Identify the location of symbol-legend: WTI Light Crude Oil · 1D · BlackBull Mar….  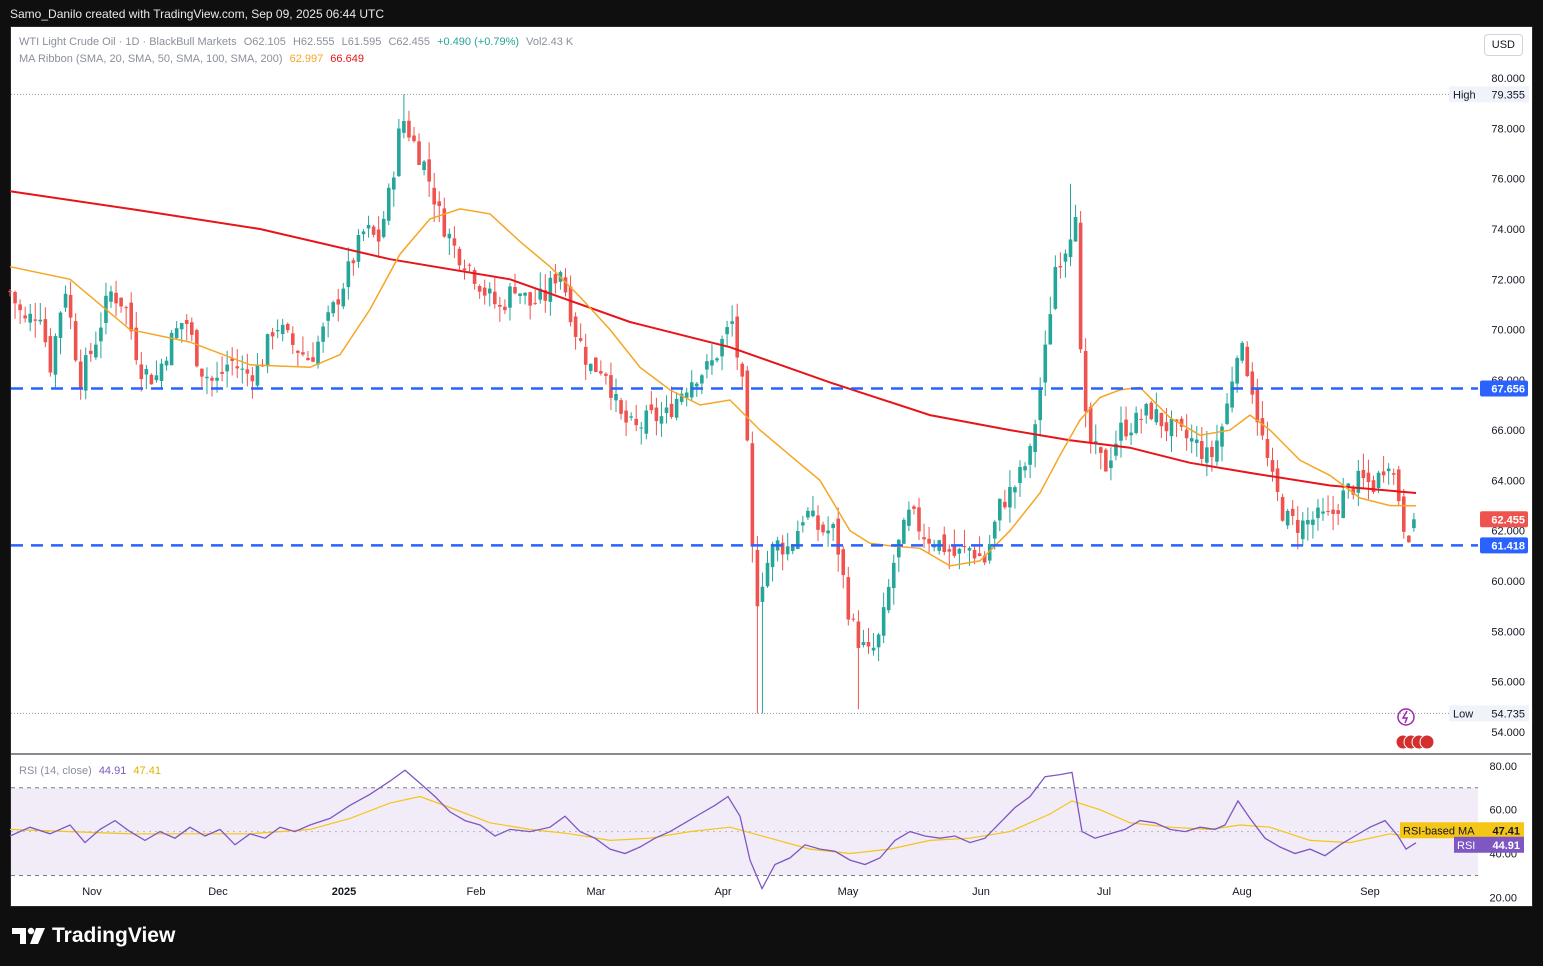
(298, 42).